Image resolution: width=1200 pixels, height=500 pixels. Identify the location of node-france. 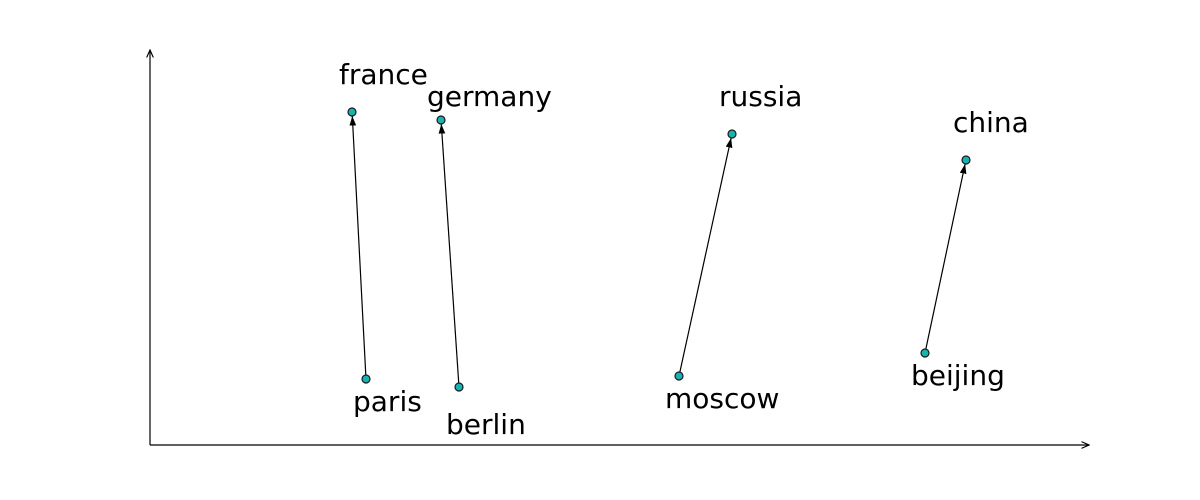
(352, 112).